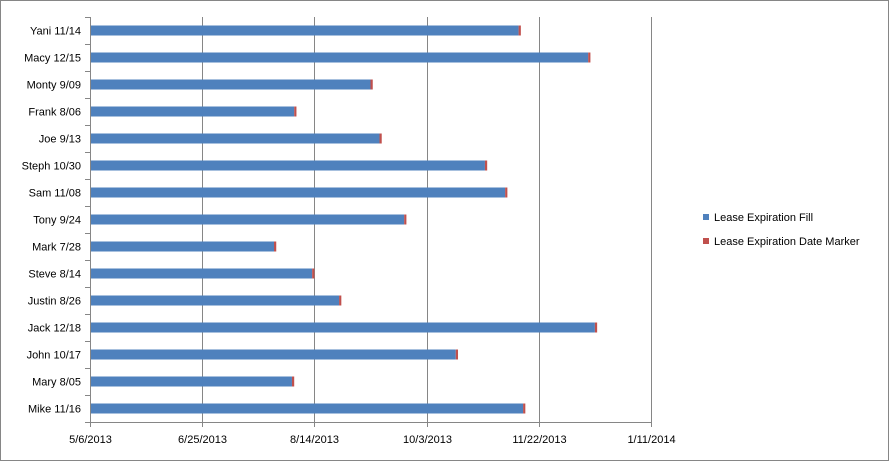 Image resolution: width=889 pixels, height=465 pixels. Describe the element at coordinates (90, 440) in the screenshot. I see `x-tick-label: 5/6/2013` at that location.